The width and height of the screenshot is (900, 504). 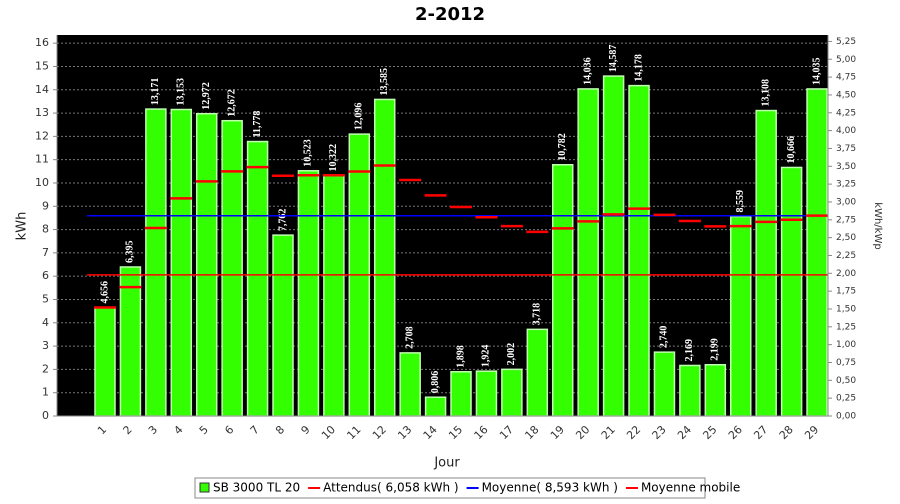 What do you see at coordinates (846, 42) in the screenshot?
I see `y2-tick-label: 5,25` at bounding box center [846, 42].